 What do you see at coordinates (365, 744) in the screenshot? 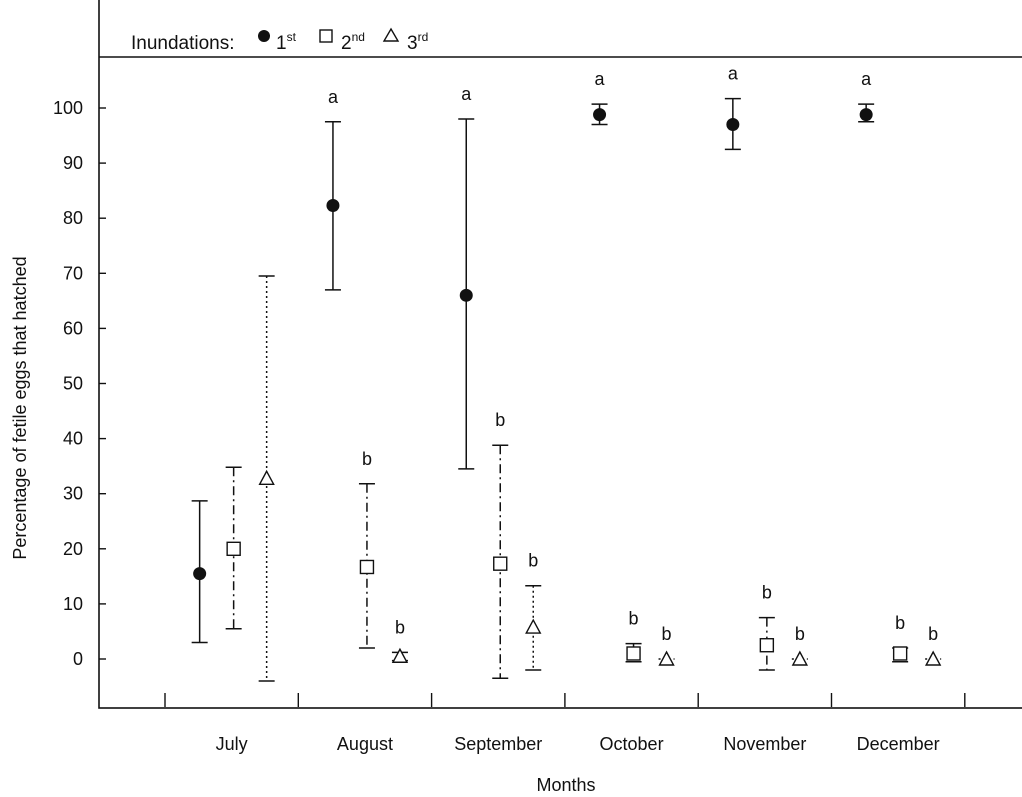
I see `x-tick-label: August` at bounding box center [365, 744].